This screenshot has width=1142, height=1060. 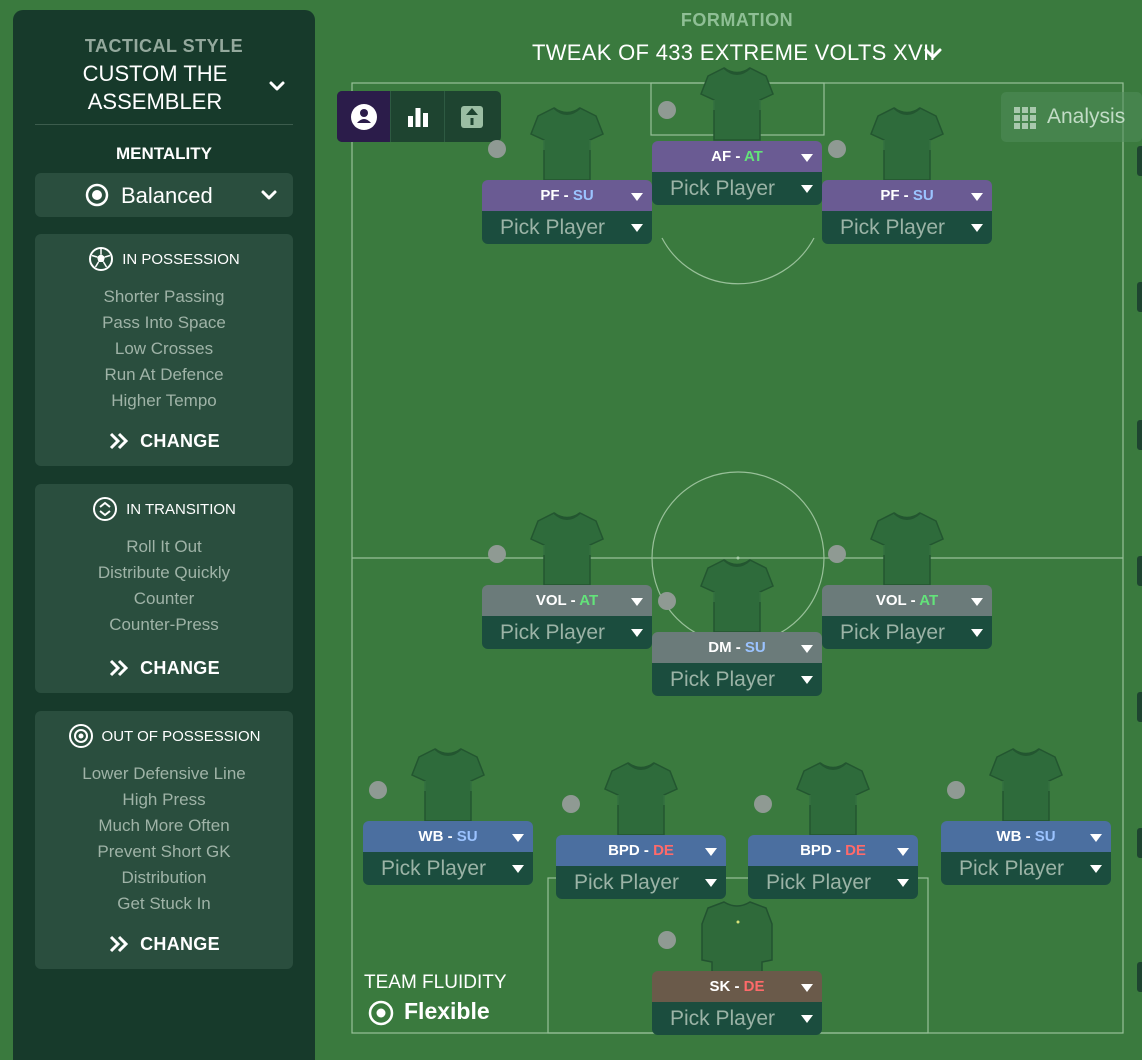 What do you see at coordinates (737, 938) in the screenshot?
I see `goalkeeper-shirt-icon` at bounding box center [737, 938].